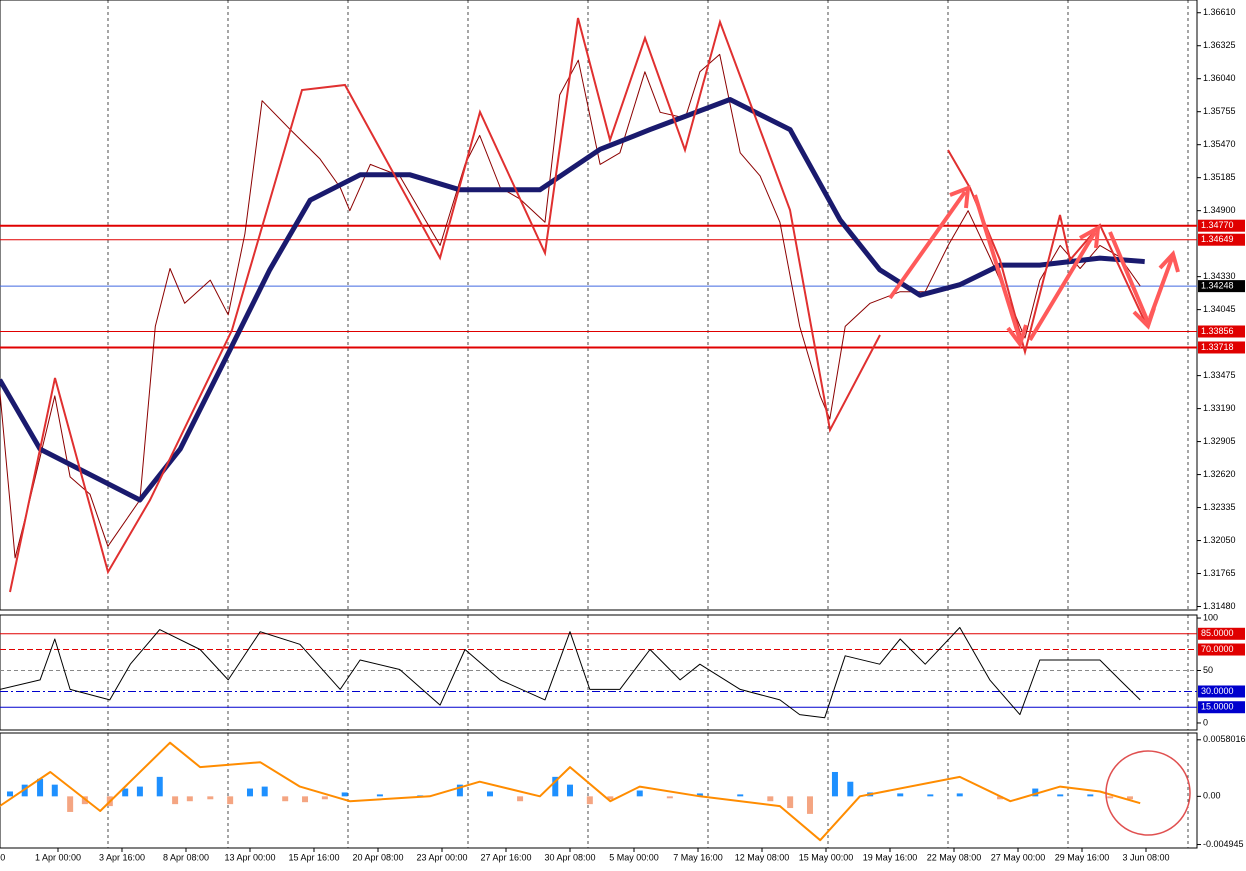  Describe the element at coordinates (1145, 857) in the screenshot. I see `x-tick-label: 3 Jun 08:00` at that location.